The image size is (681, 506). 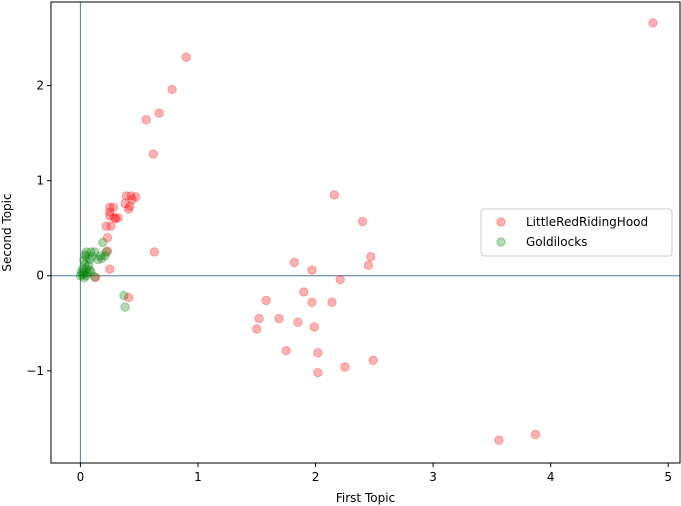 I want to click on legend-box, so click(x=576, y=232).